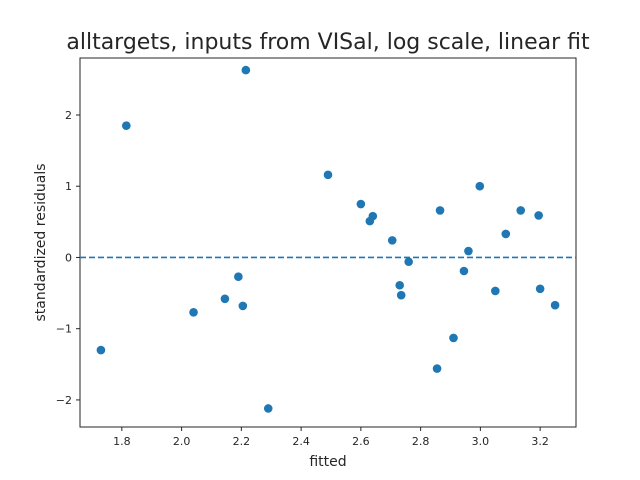 This screenshot has height=480, width=640. What do you see at coordinates (481, 441) in the screenshot?
I see `x-tick-label: 3.0` at bounding box center [481, 441].